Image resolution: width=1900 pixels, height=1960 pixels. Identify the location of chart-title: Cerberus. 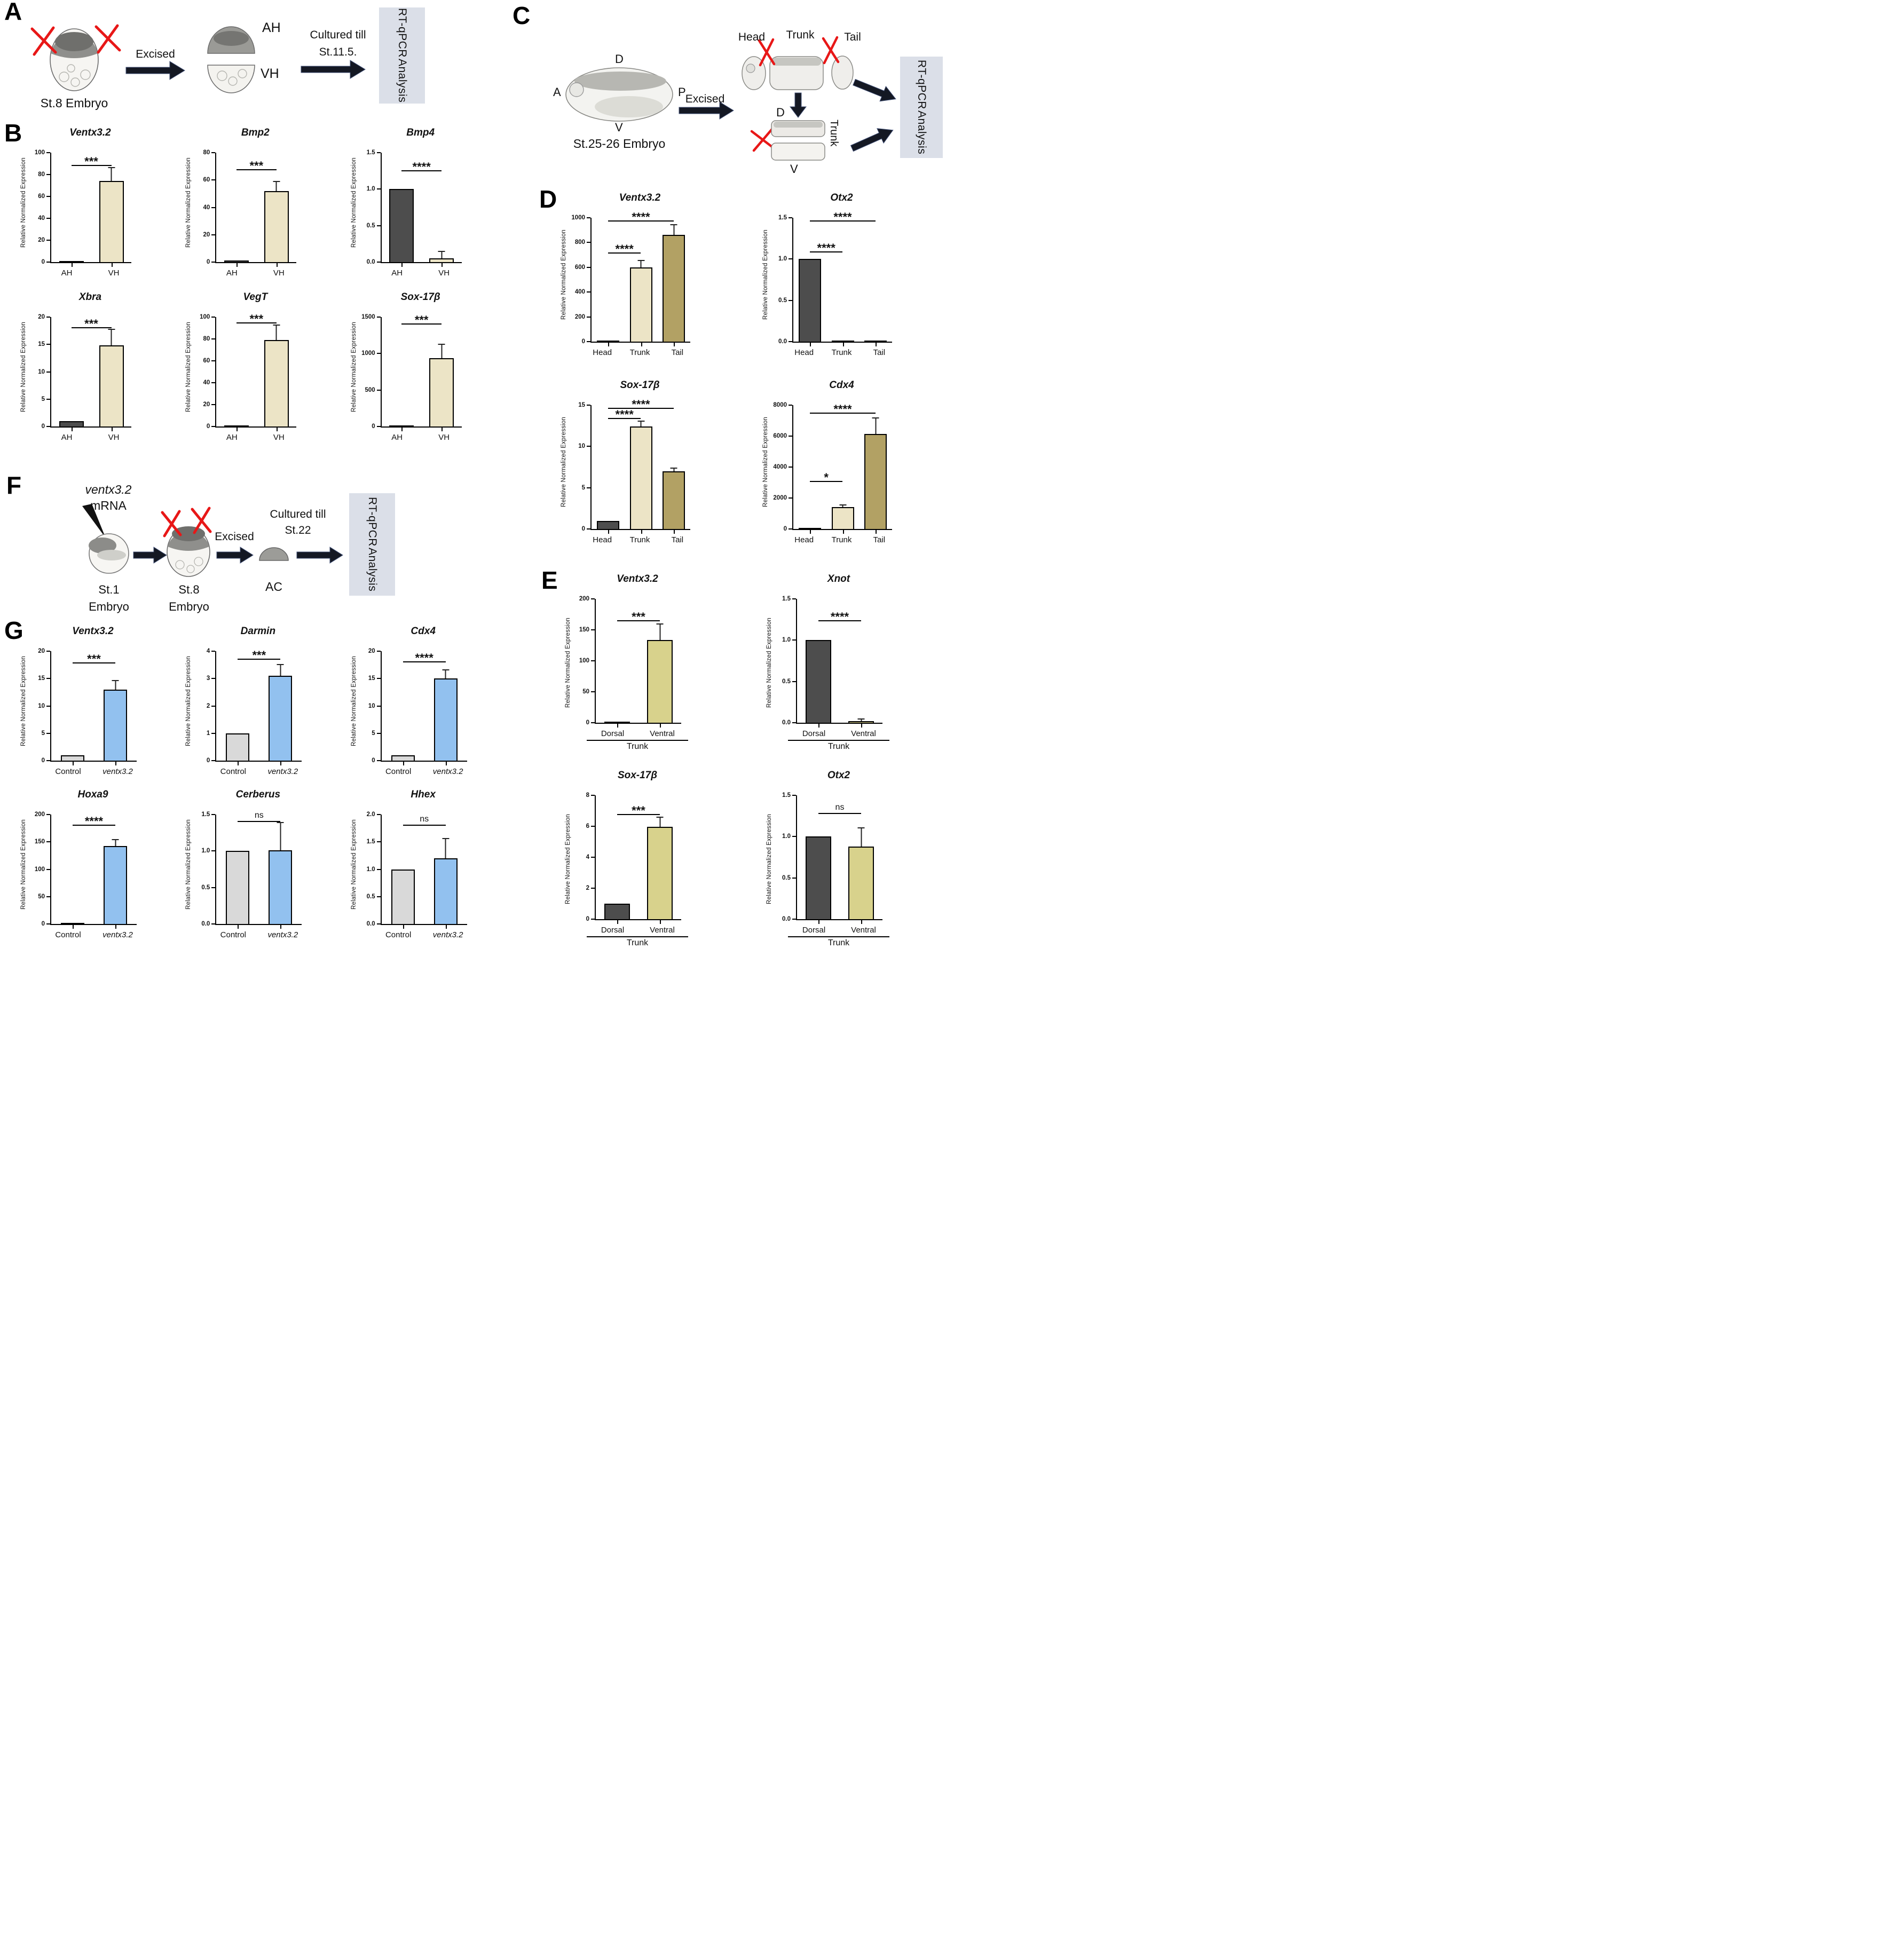
(258, 794).